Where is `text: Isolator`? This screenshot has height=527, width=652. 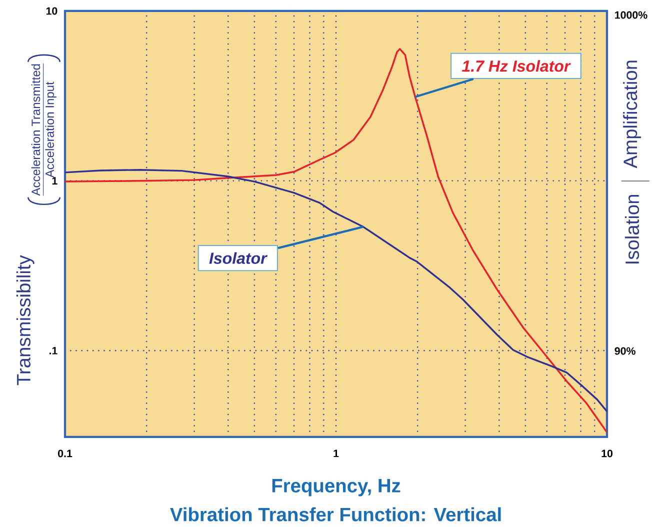 text: Isolator is located at coordinates (238, 258).